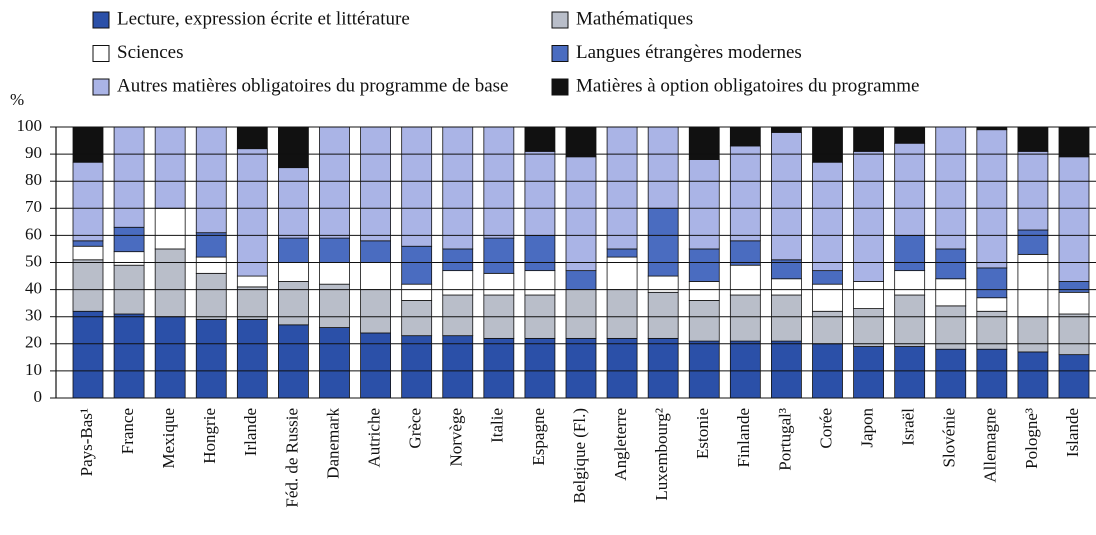 This screenshot has width=1096, height=535. What do you see at coordinates (127, 431) in the screenshot?
I see `x-tick-label: France` at bounding box center [127, 431].